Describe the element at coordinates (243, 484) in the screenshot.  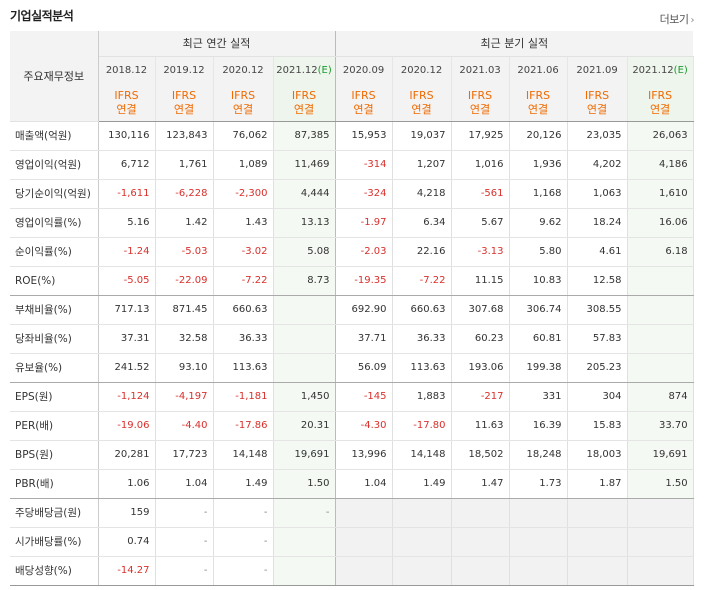
I see `table-cell: 1.49` at that location.